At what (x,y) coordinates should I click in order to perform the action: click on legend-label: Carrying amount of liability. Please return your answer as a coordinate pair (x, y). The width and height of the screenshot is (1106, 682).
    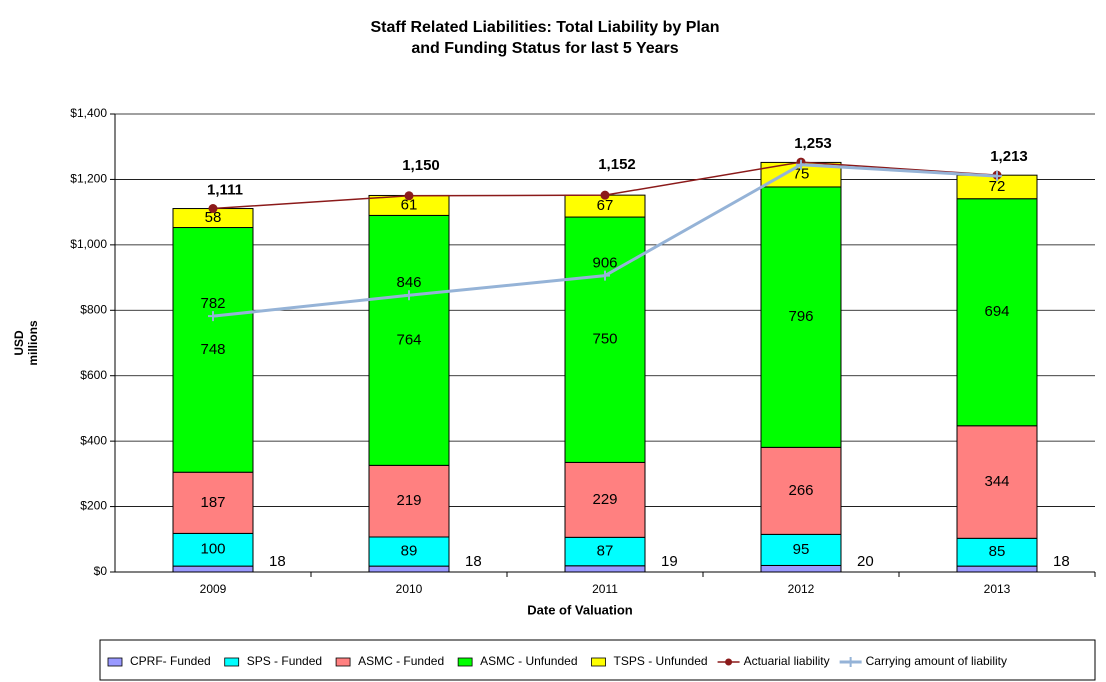
    Looking at the image, I should click on (936, 661).